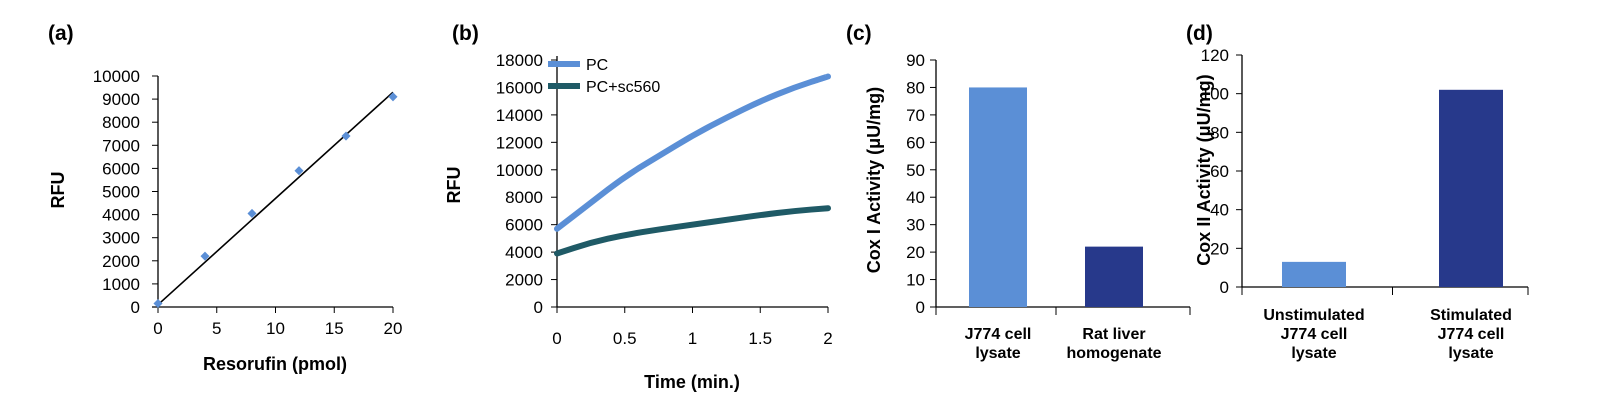 This screenshot has height=419, width=1617. I want to click on y-tick-label: 1000, so click(121, 284).